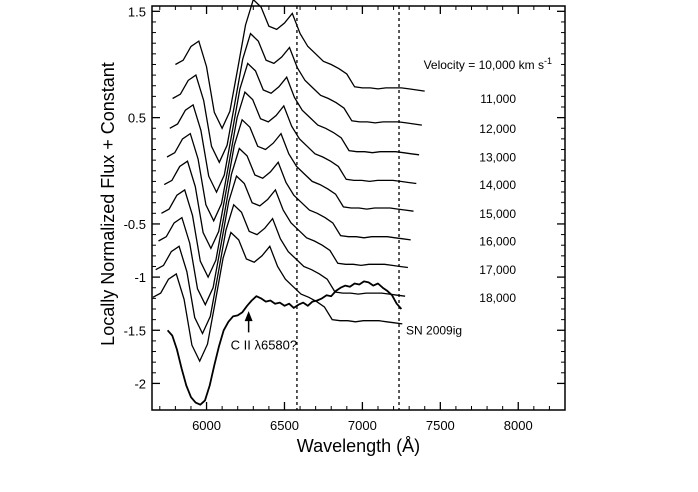 The height and width of the screenshot is (492, 698). I want to click on annotation-group: C II λ6580? SN 2009ig, so click(346, 331).